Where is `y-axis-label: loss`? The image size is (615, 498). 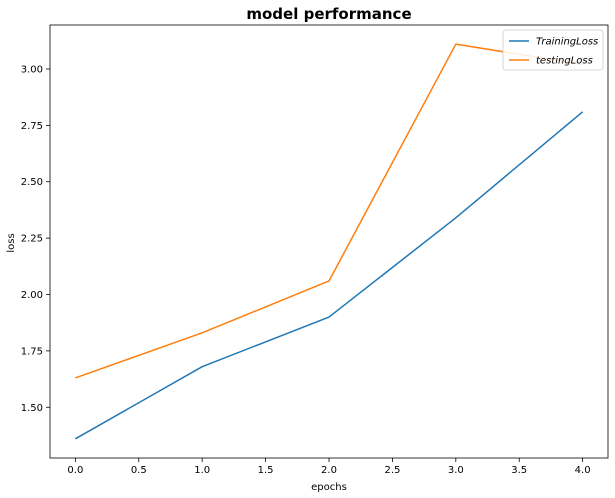 y-axis-label: loss is located at coordinates (11, 242).